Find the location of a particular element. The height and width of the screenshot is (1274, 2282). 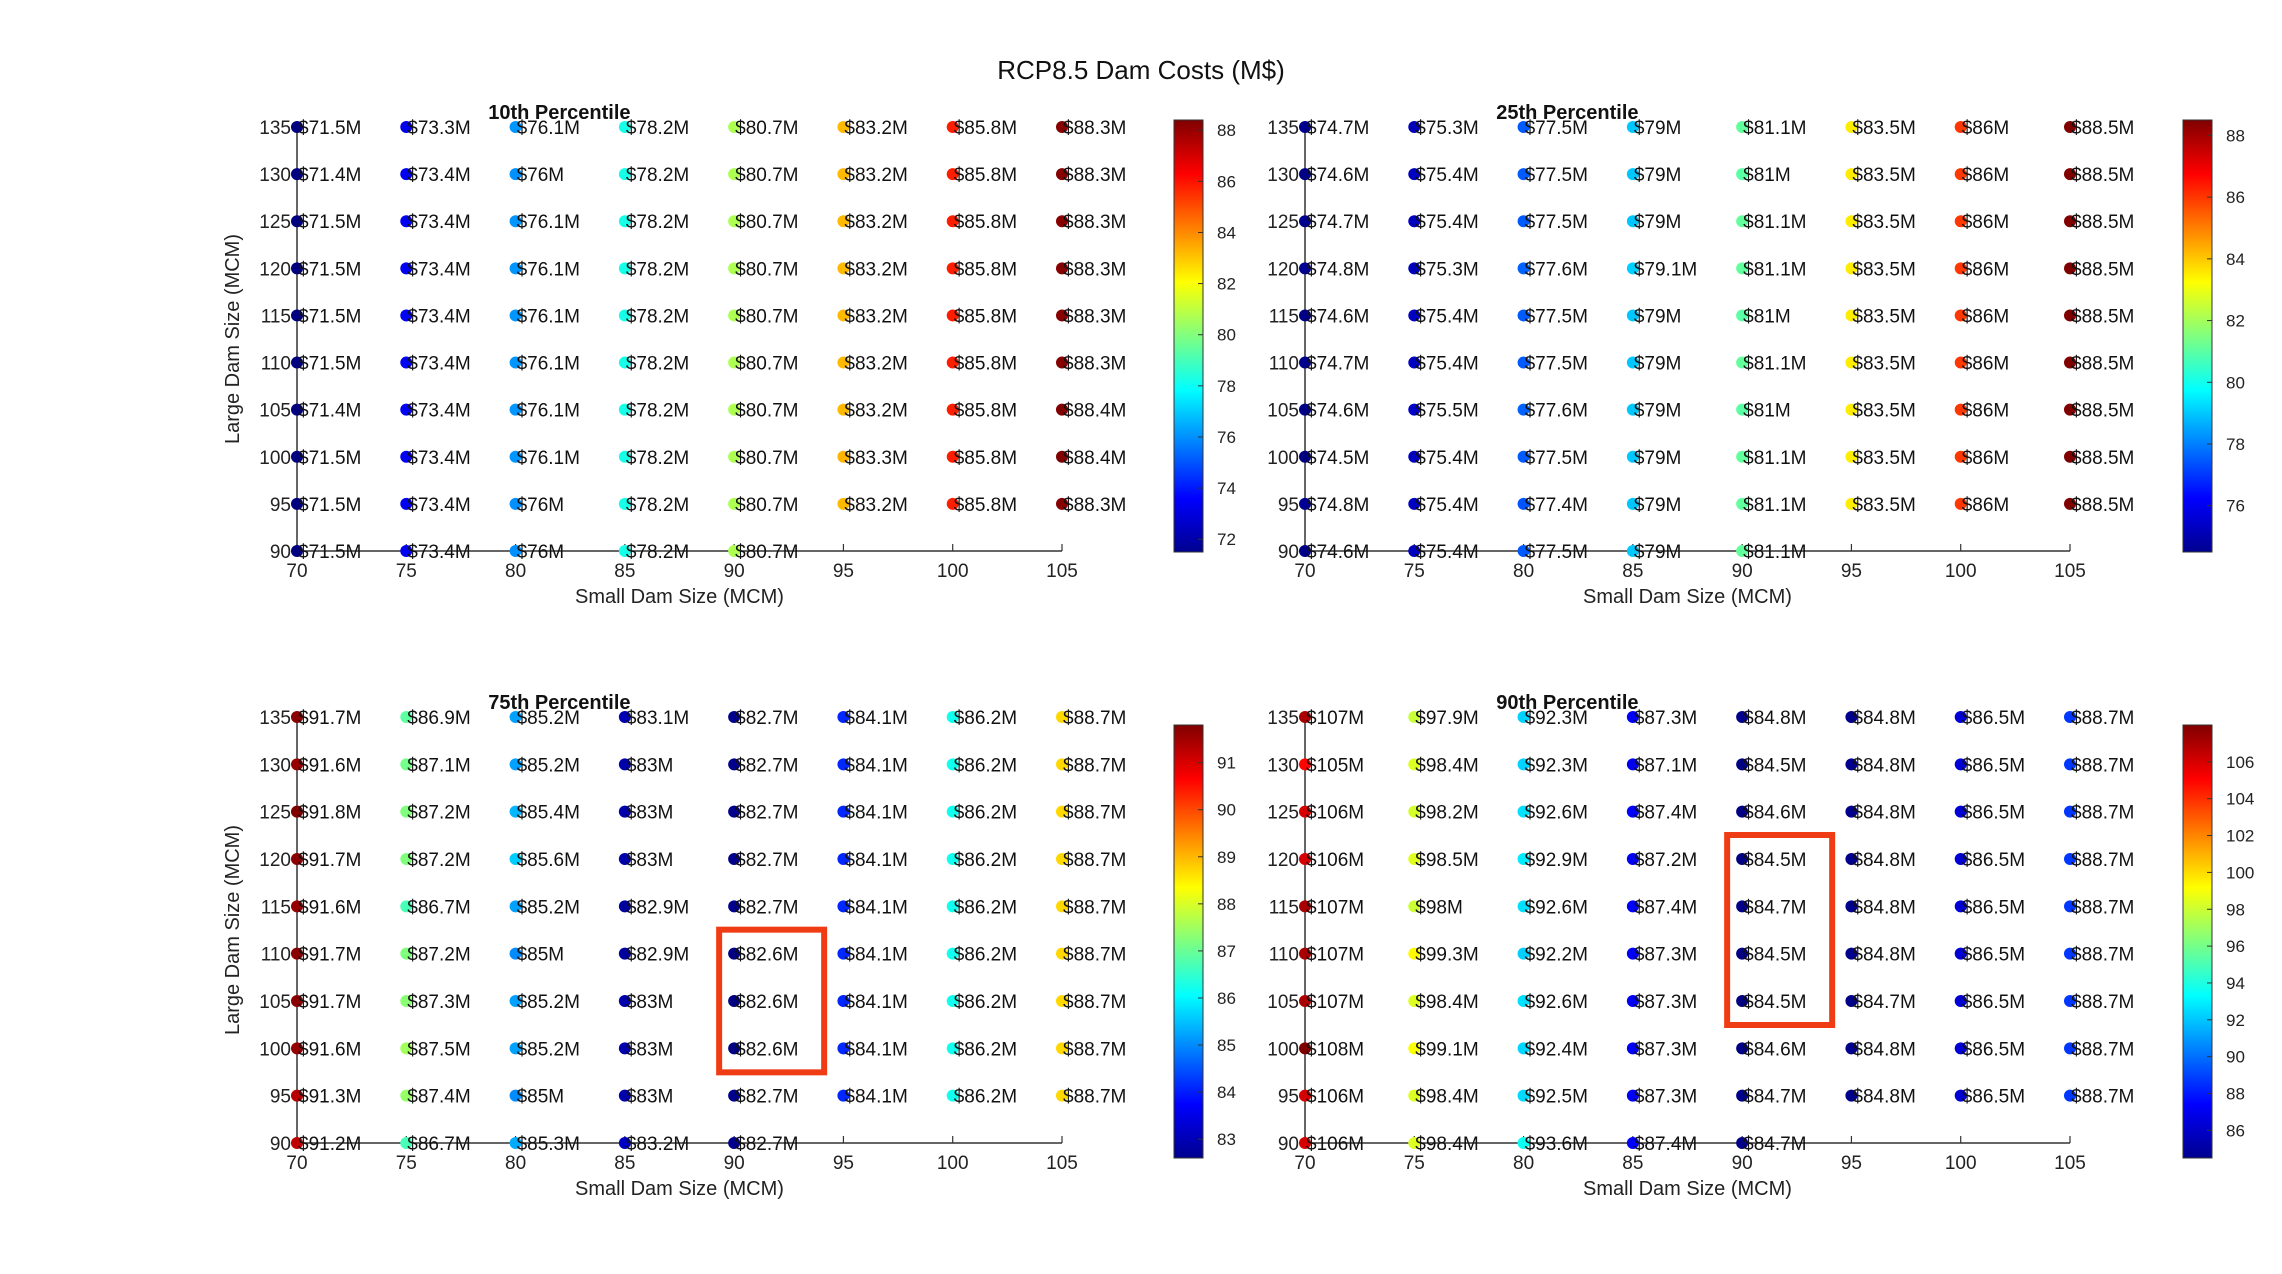

y-tick-label: 120 is located at coordinates (1283, 269).